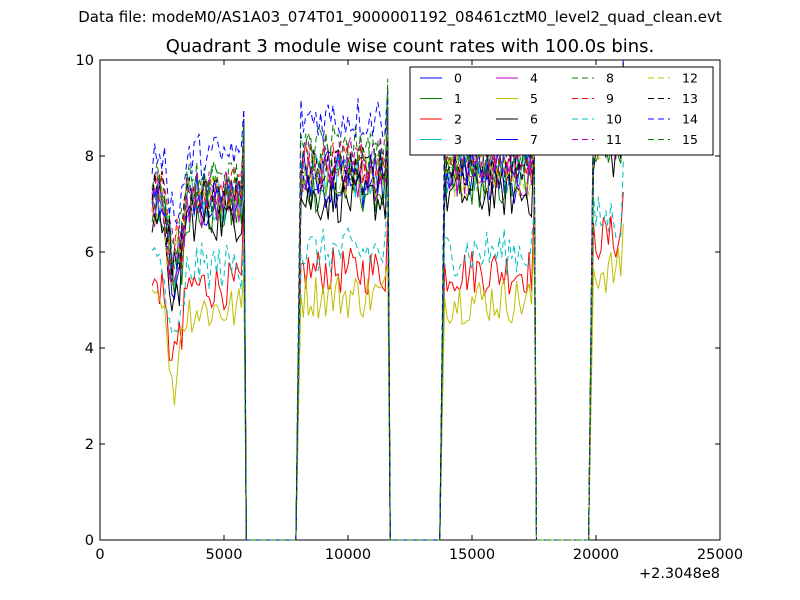  Describe the element at coordinates (690, 78) in the screenshot. I see `legend-label-12: 12` at that location.